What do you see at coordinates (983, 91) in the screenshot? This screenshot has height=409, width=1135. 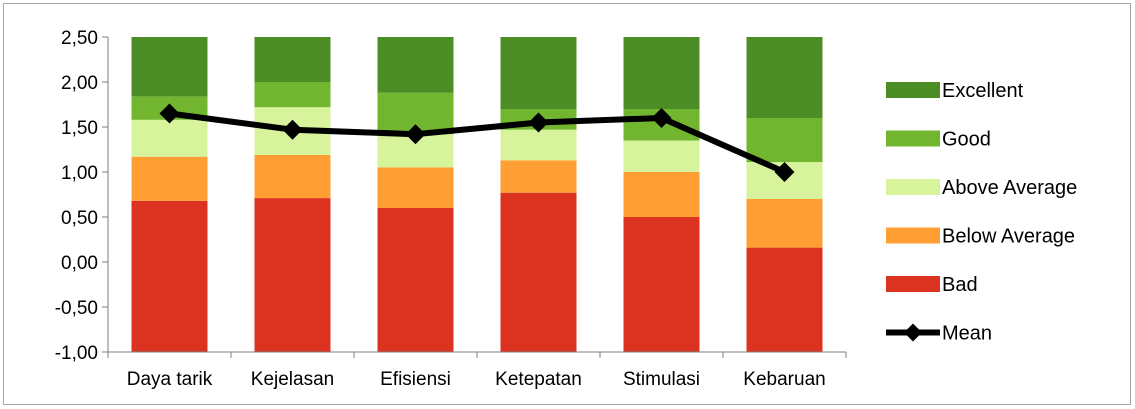 I see `legend-label-excellent: Excellent` at bounding box center [983, 91].